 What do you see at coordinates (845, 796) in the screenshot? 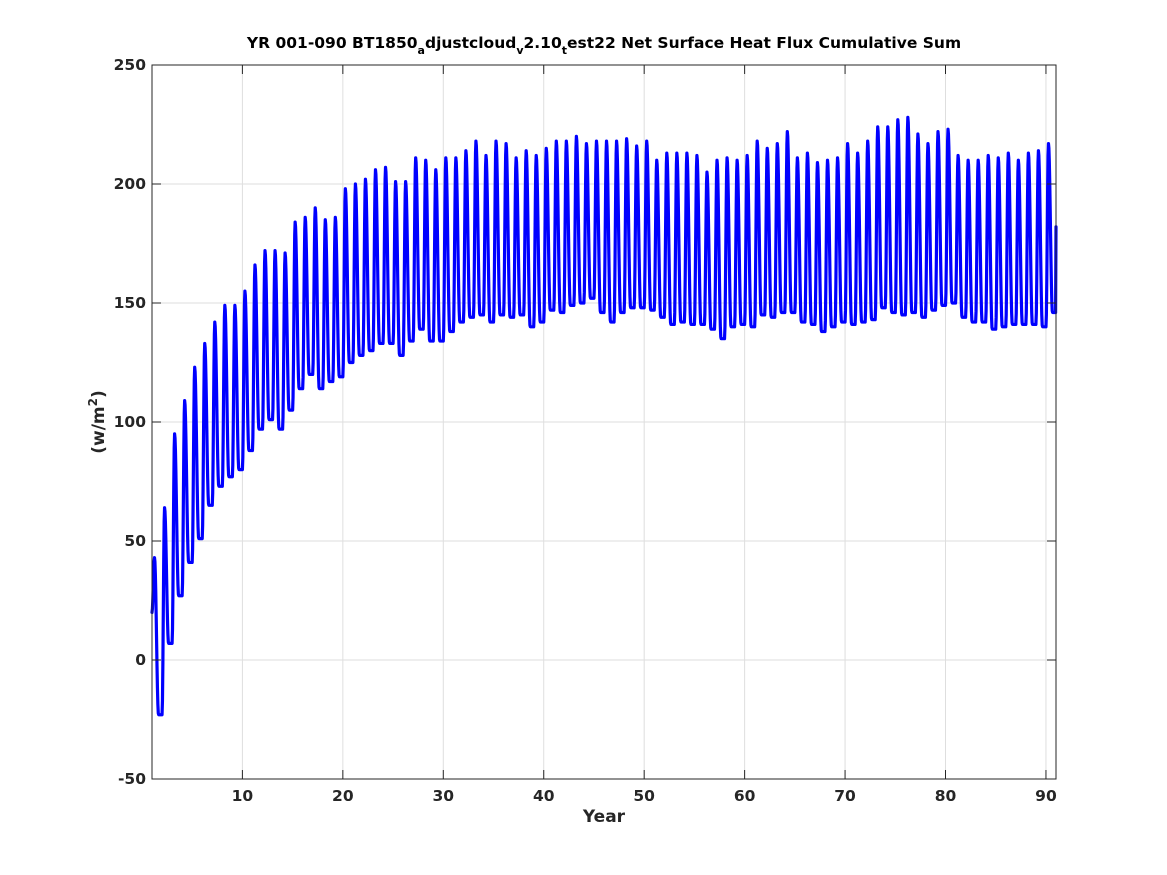
I see `x-tick-label: 70` at bounding box center [845, 796].